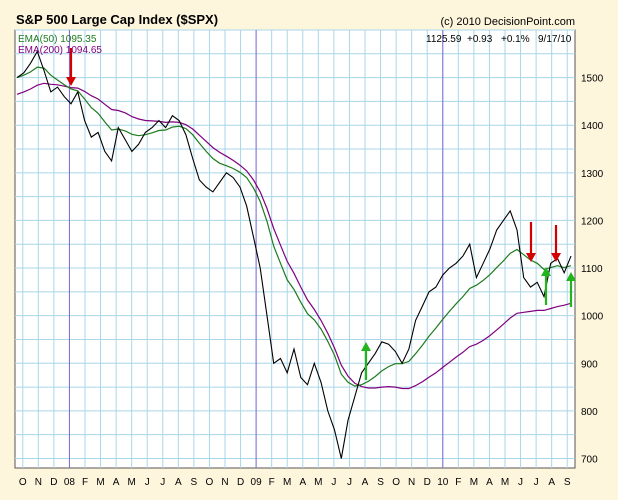 This screenshot has width=618, height=500. I want to click on legend-ema50: EMA(50) 1095.35, so click(57, 39).